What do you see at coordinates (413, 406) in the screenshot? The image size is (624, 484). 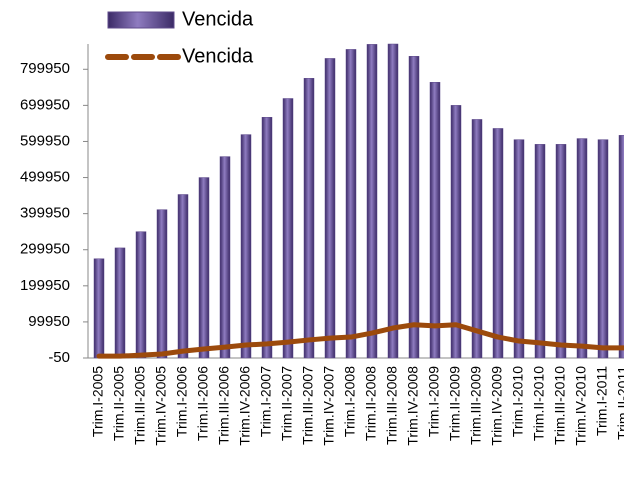 I see `x-tick-label: Trim.IV-2008` at bounding box center [413, 406].